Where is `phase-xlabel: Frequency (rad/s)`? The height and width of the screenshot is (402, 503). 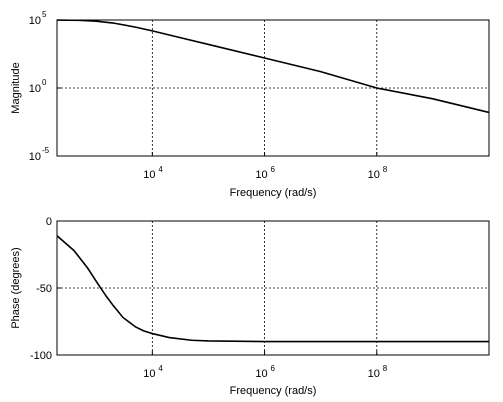
phase-xlabel: Frequency (rad/s) is located at coordinates (273, 391).